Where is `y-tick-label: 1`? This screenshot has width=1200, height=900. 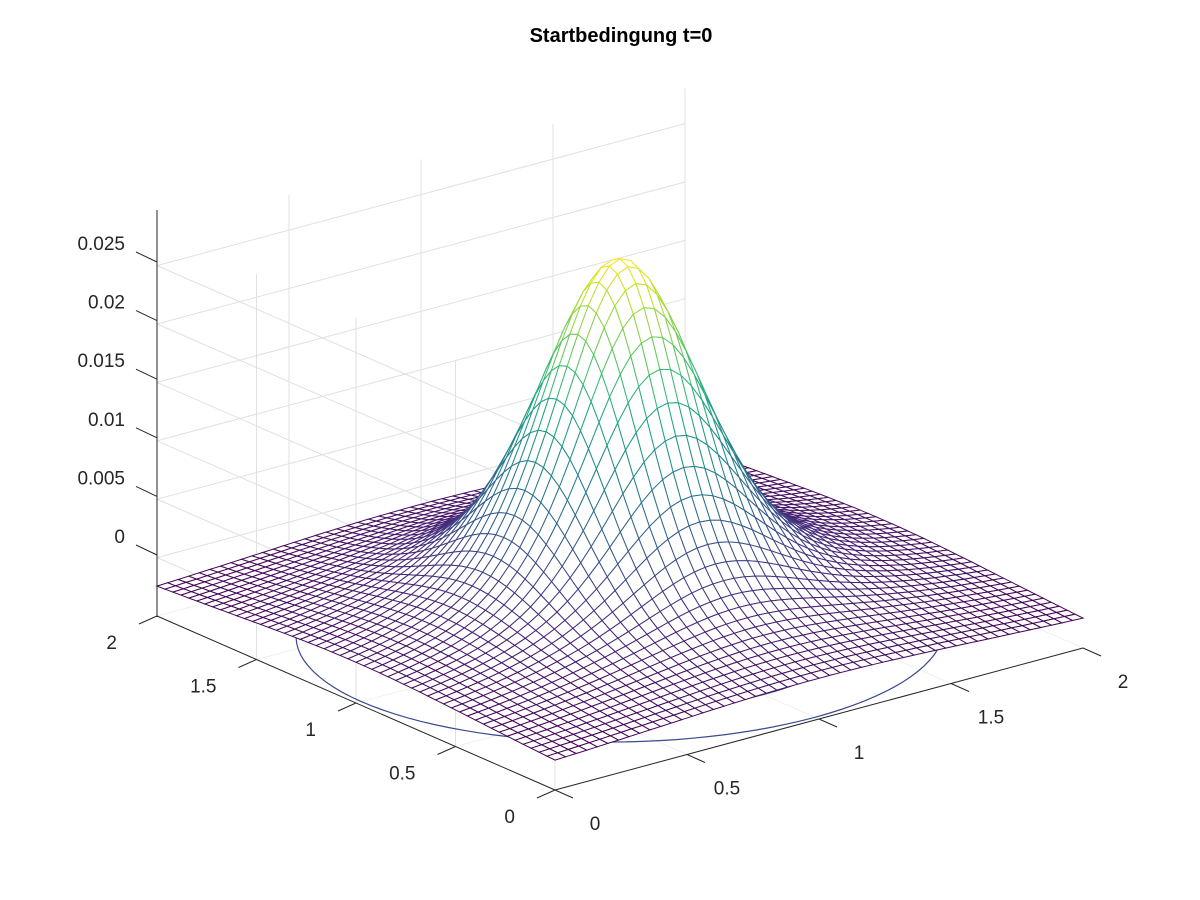 y-tick-label: 1 is located at coordinates (310, 730).